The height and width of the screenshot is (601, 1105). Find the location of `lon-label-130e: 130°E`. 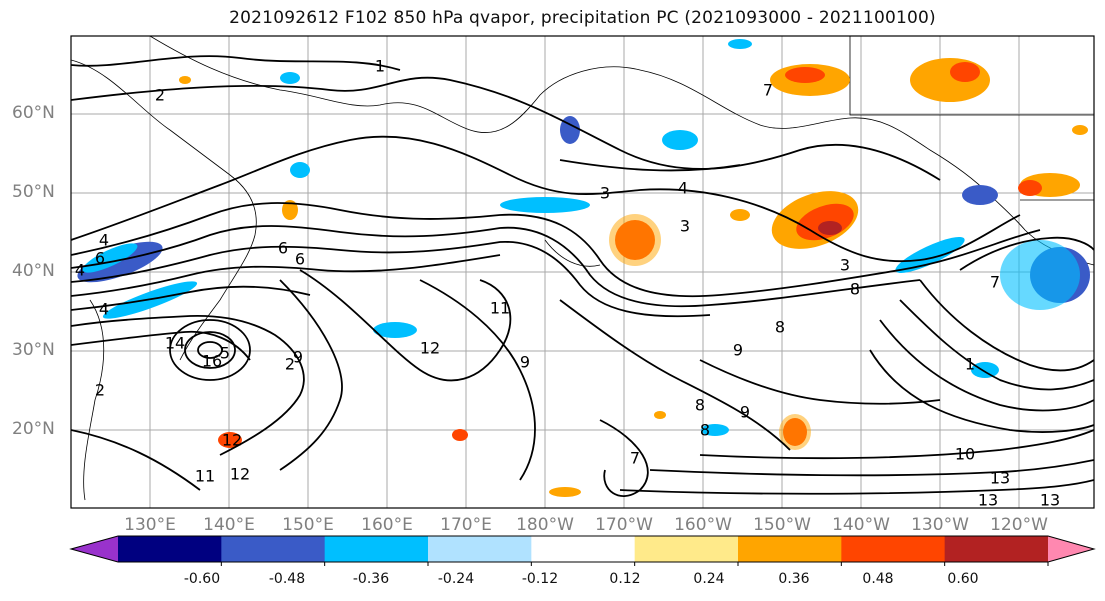

lon-label-130e: 130°E is located at coordinates (150, 525).